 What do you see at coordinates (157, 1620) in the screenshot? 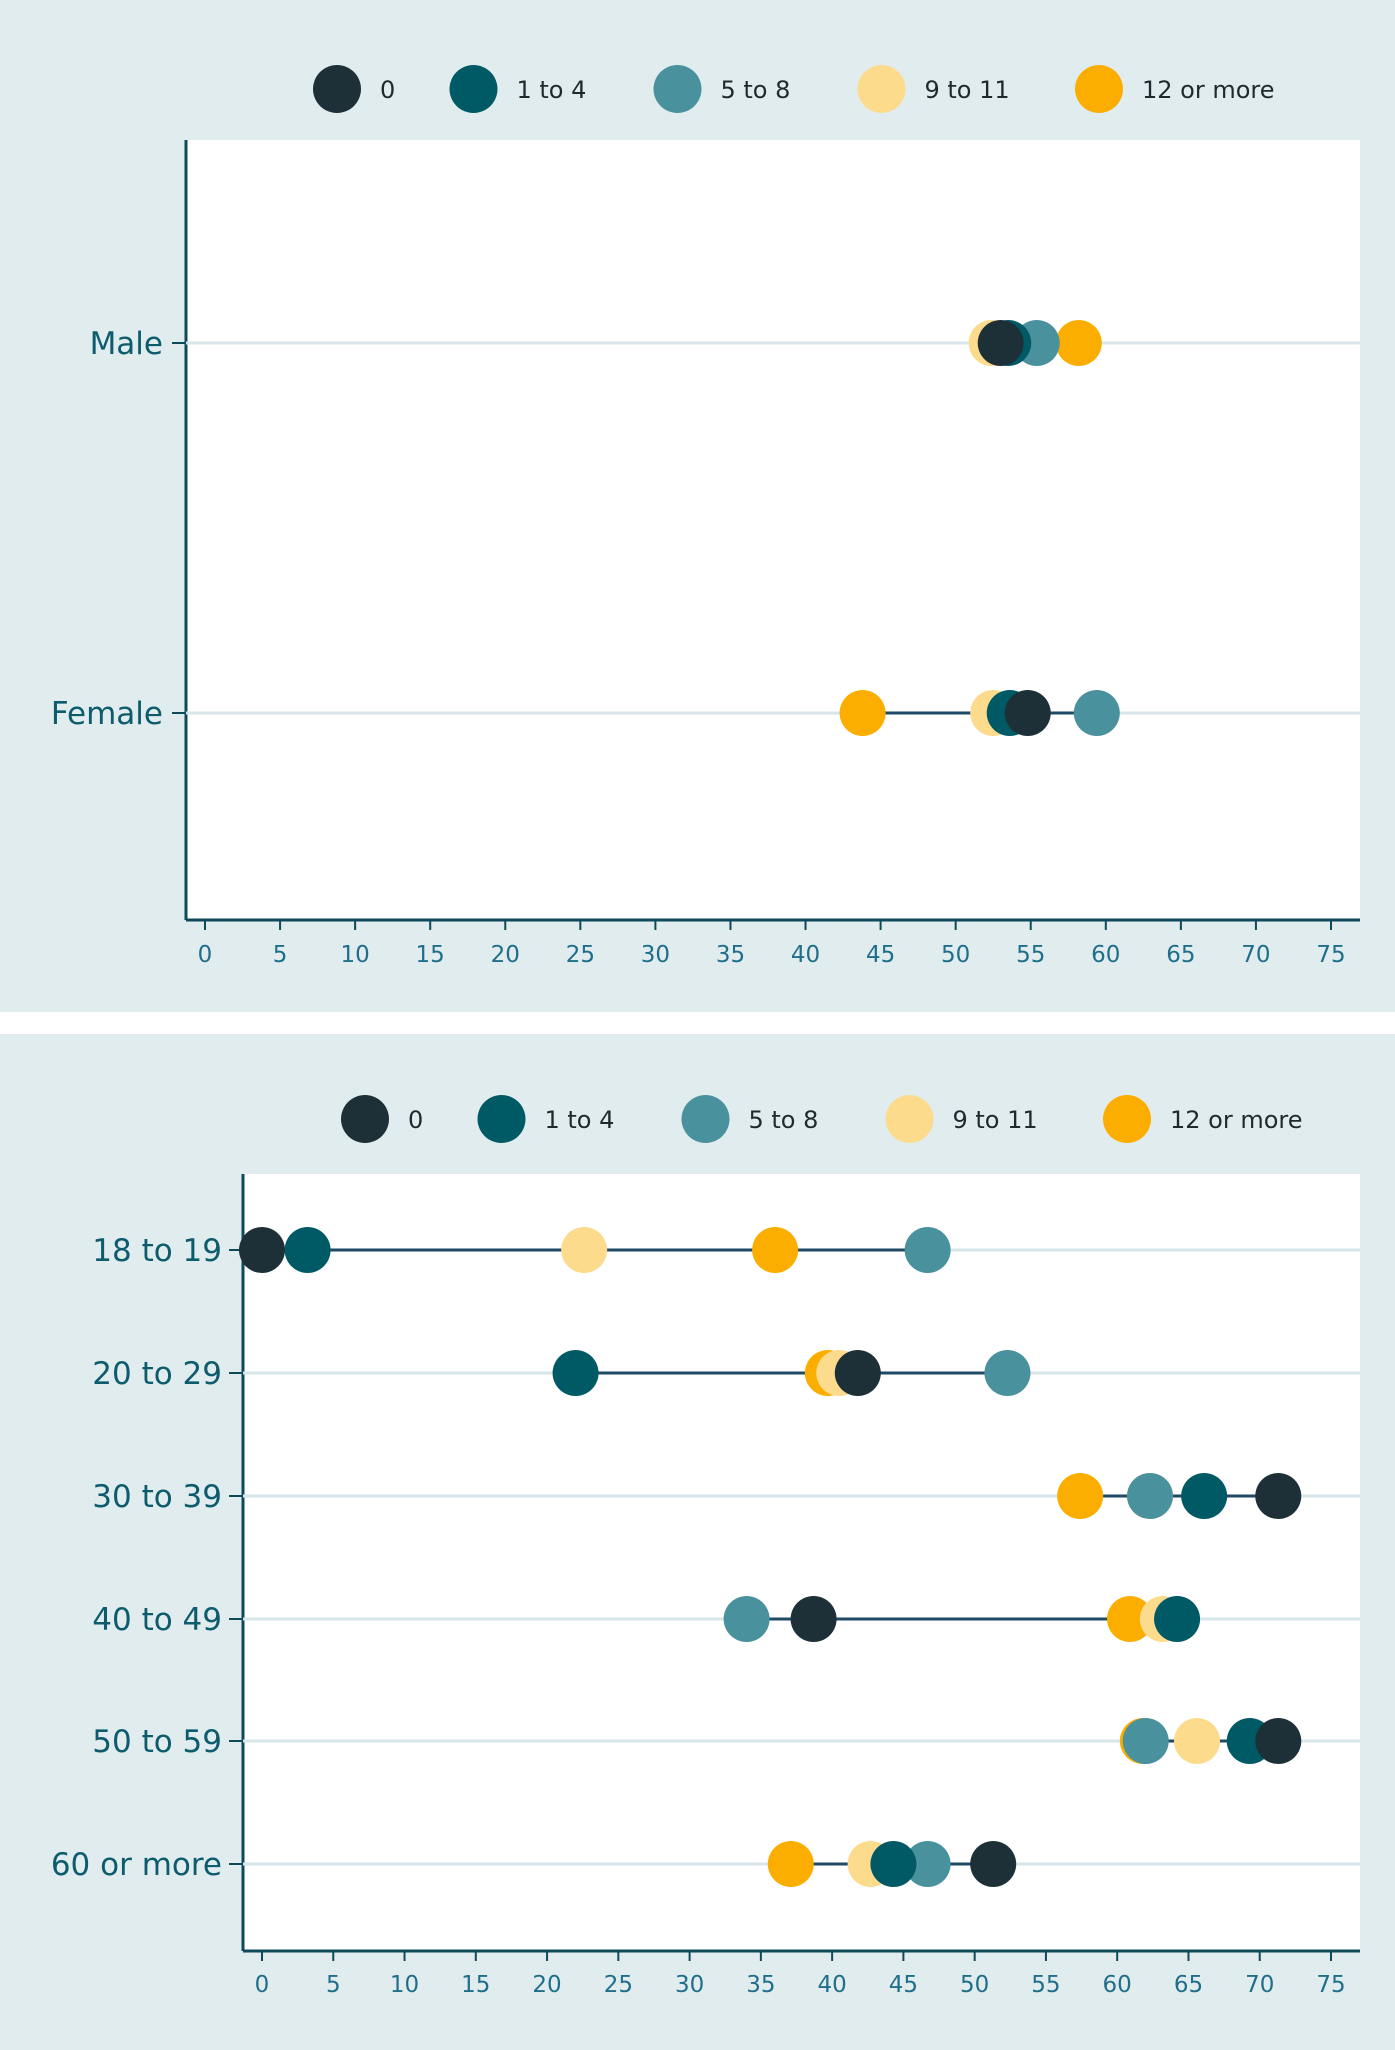
I see `category-label-40-to-49: 40 to 49` at bounding box center [157, 1620].